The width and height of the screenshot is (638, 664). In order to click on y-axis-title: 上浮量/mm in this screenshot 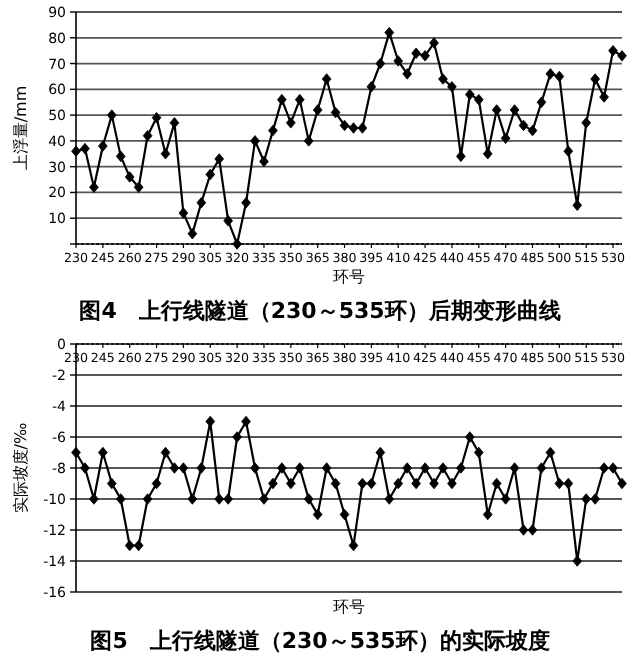, I will do `click(21, 128)`.